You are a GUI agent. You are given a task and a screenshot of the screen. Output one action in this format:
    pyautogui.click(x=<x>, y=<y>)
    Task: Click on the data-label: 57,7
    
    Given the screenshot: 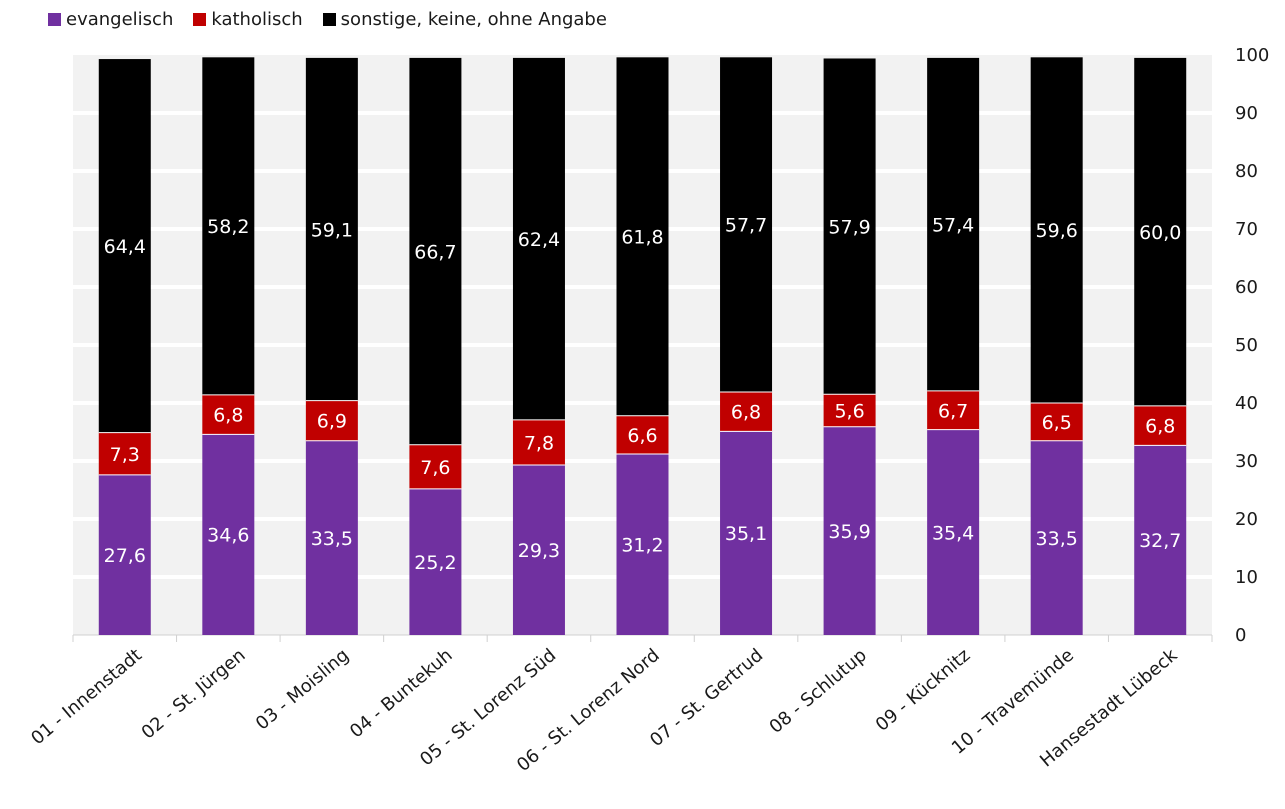 What is the action you would take?
    pyautogui.click(x=746, y=226)
    